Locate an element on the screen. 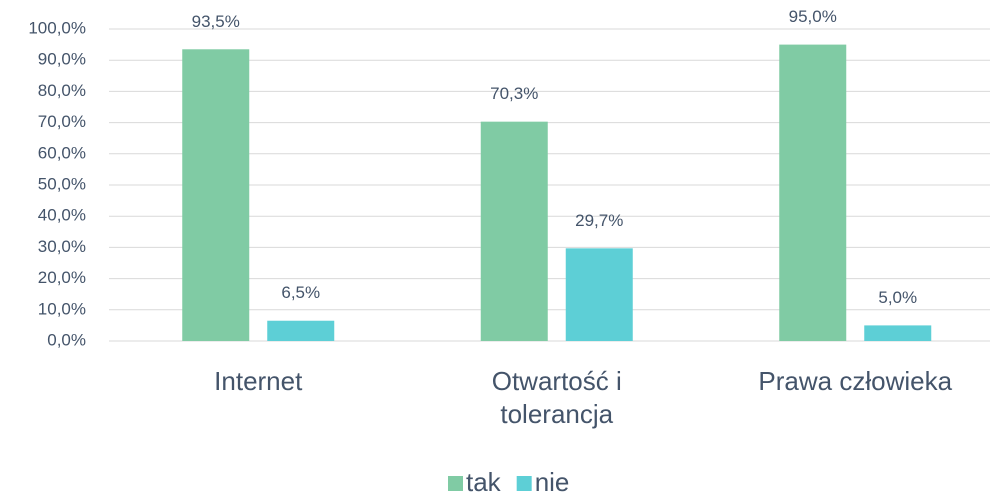 This screenshot has width=998, height=497. y-tick-label: 30,0% is located at coordinates (62, 246).